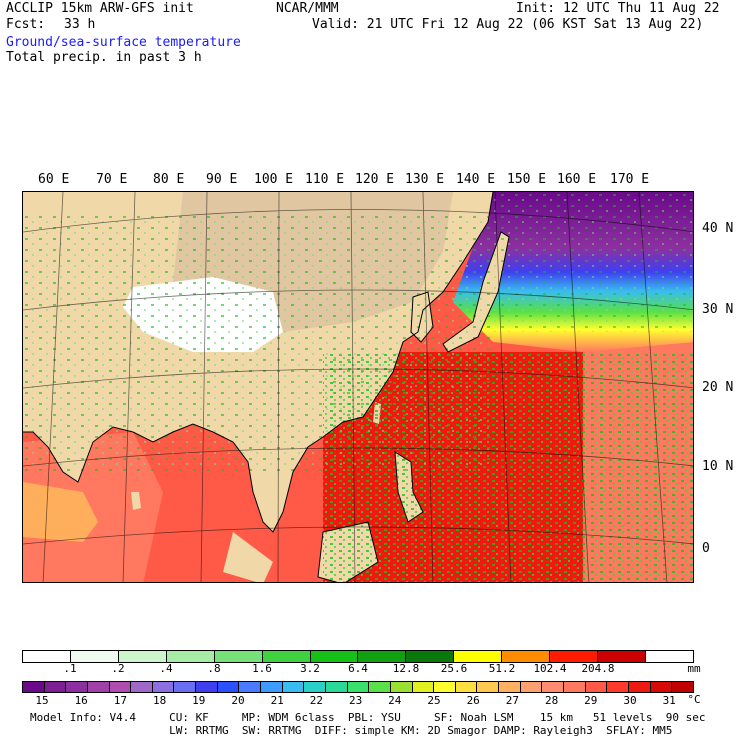 The image size is (740, 740). What do you see at coordinates (54, 179) in the screenshot?
I see `longitude-label: 60 E` at bounding box center [54, 179].